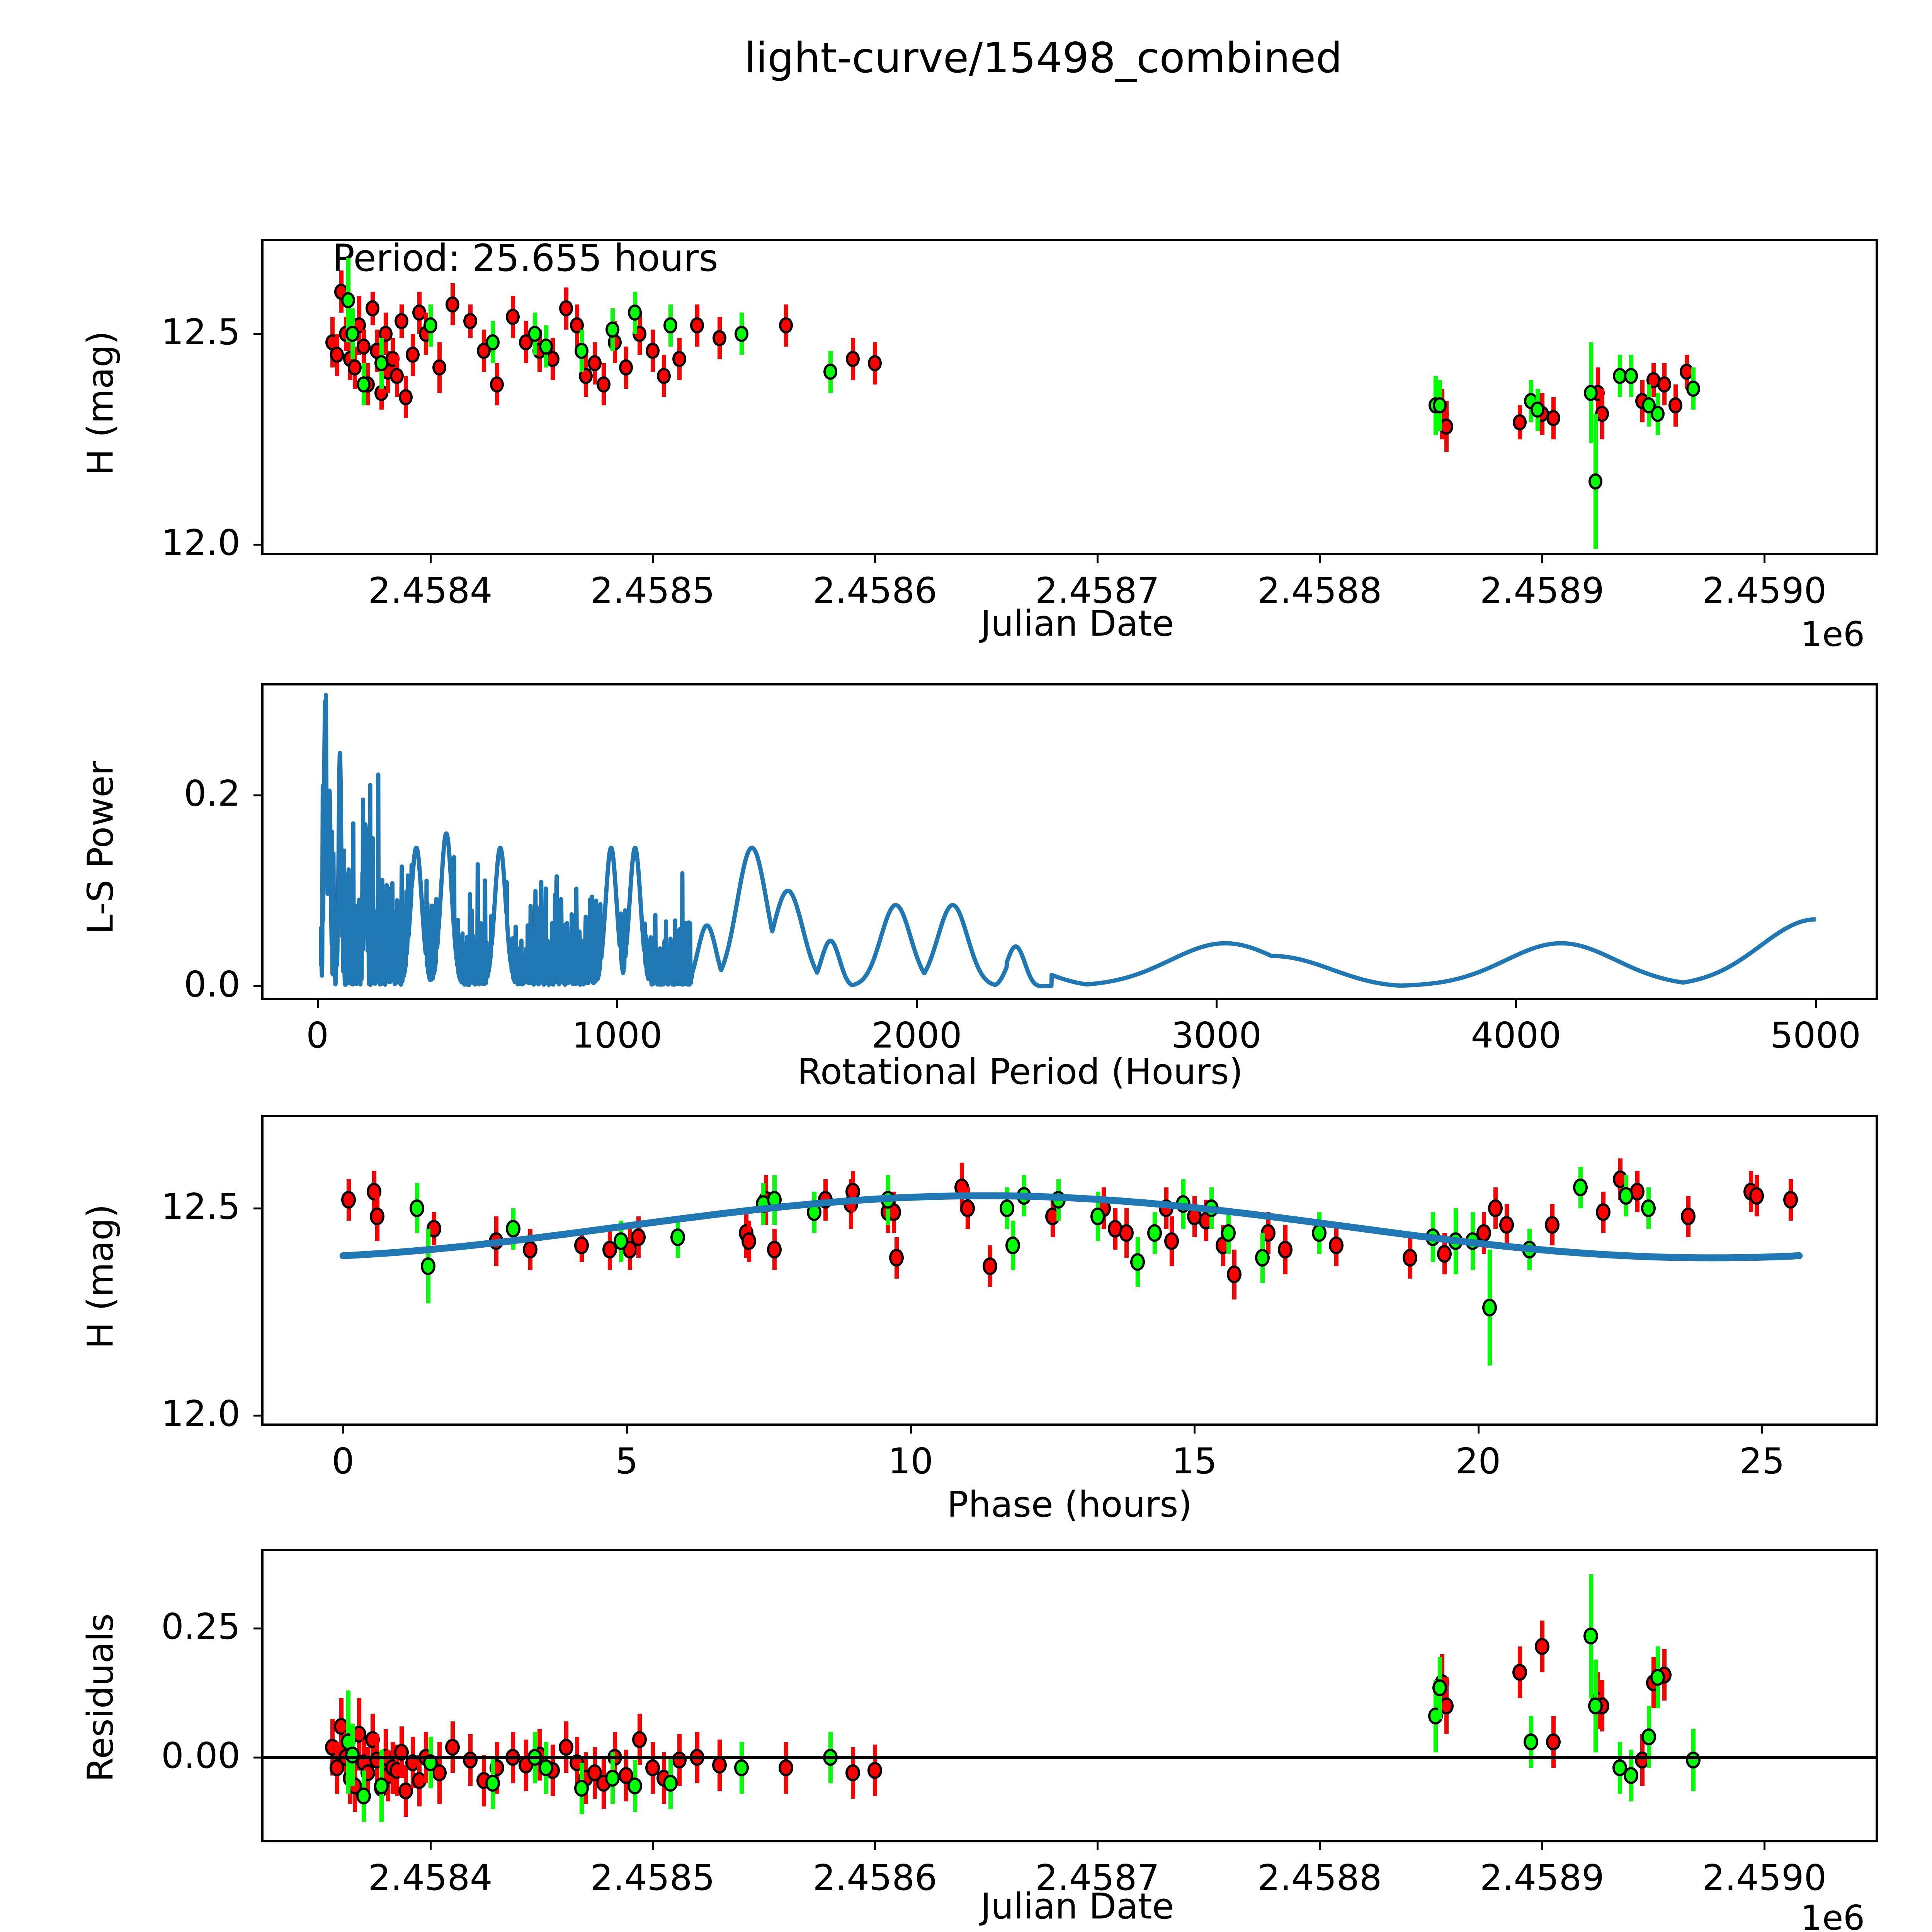 Image resolution: width=1932 pixels, height=1932 pixels. I want to click on phase-x-axis-label: Phase (hours), so click(1070, 1504).